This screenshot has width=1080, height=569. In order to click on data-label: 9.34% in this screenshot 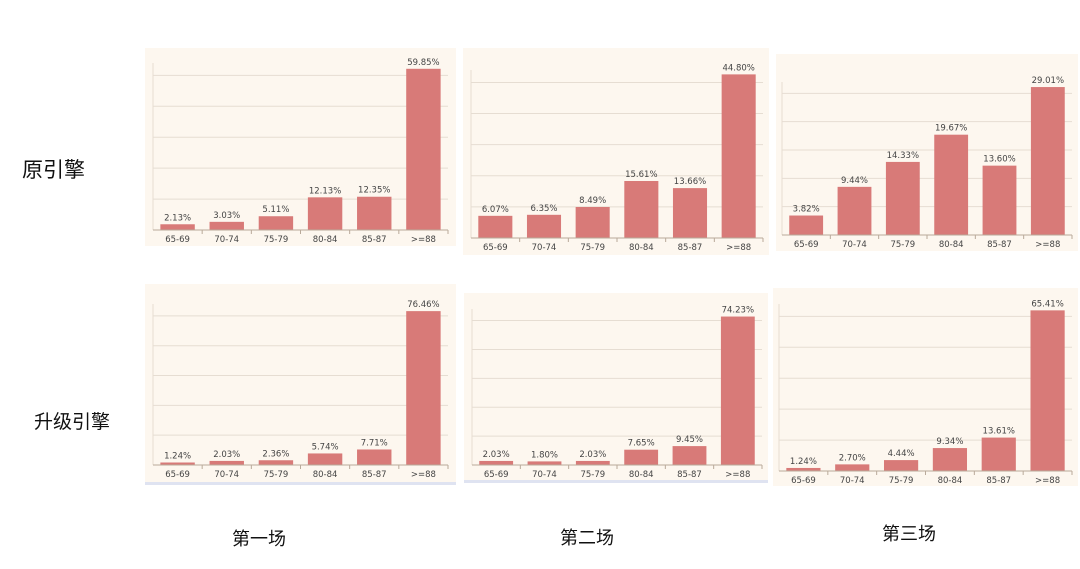, I will do `click(949, 442)`.